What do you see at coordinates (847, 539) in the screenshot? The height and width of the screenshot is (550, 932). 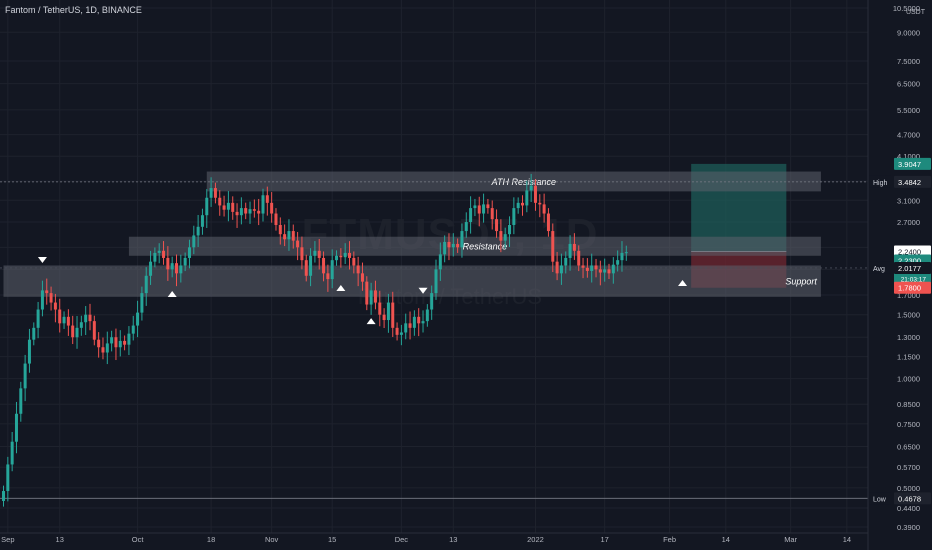 I see `time-tick-label: 14` at bounding box center [847, 539].